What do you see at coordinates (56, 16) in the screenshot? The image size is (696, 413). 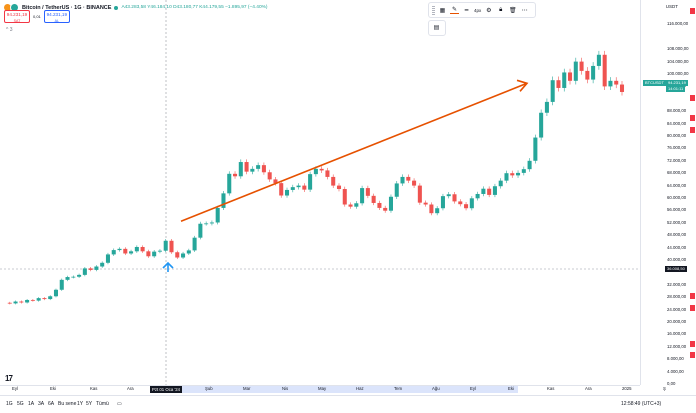 I see `buy-button: 94.231,19 AL` at bounding box center [56, 16].